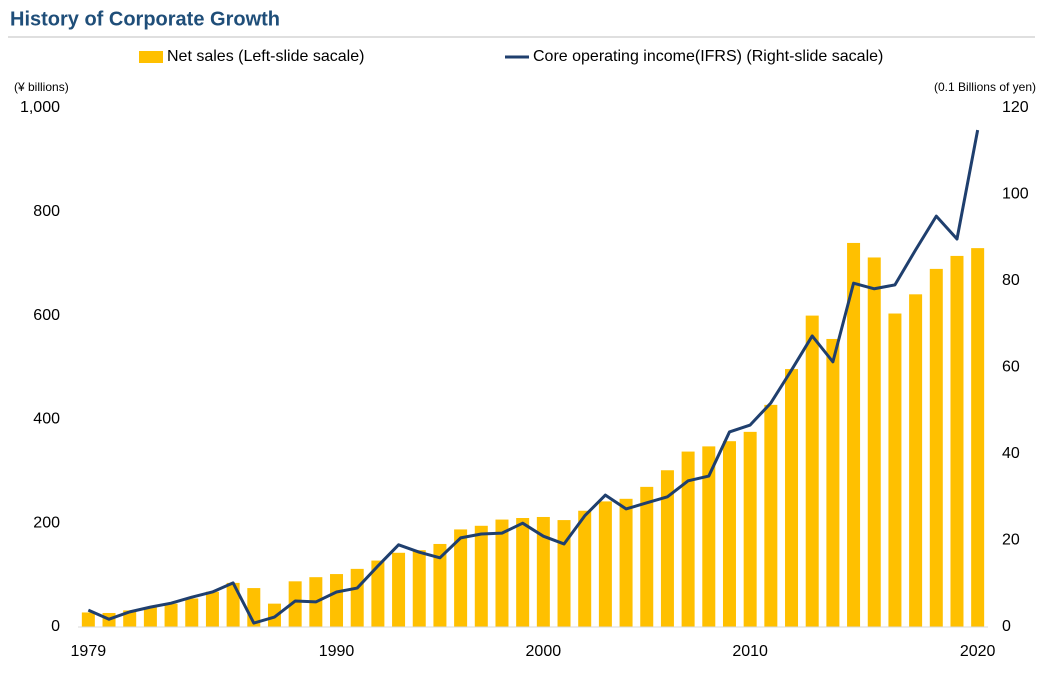 The image size is (1060, 674). I want to click on x-tick-label: 2000, so click(544, 651).